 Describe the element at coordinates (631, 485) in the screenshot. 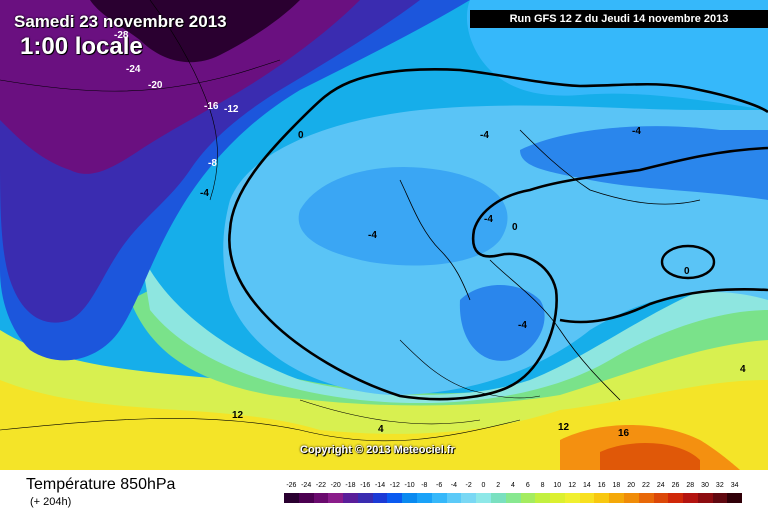

I see `scale-tick-label: 20` at that location.